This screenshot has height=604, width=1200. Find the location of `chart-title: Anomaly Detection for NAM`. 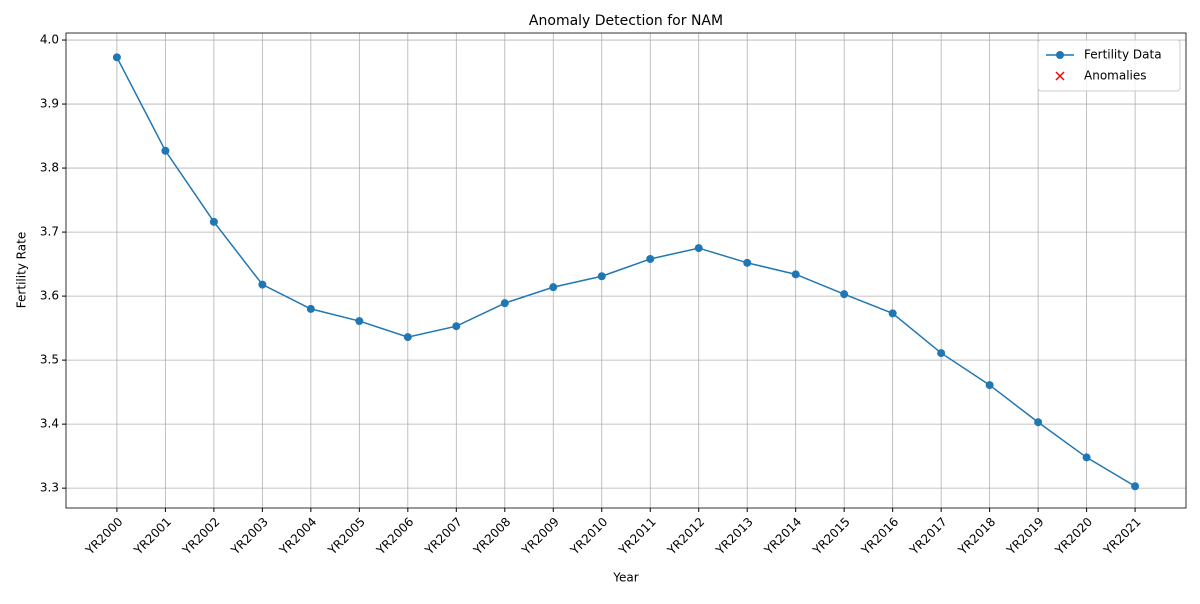

chart-title: Anomaly Detection for NAM is located at coordinates (626, 21).